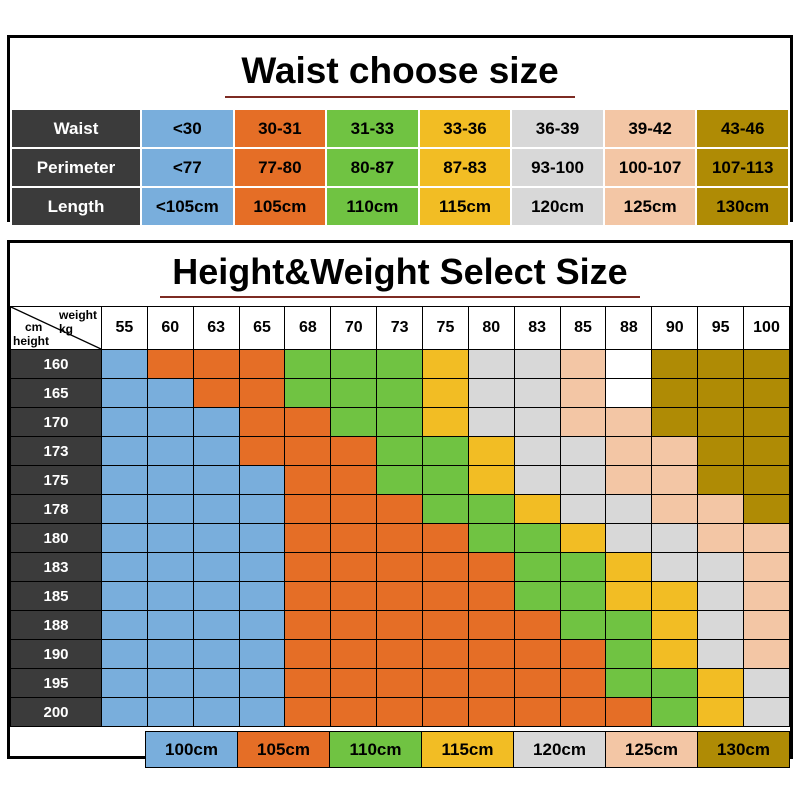 The image size is (800, 800). What do you see at coordinates (34, 327) in the screenshot?
I see `corner-cm-label: cm` at bounding box center [34, 327].